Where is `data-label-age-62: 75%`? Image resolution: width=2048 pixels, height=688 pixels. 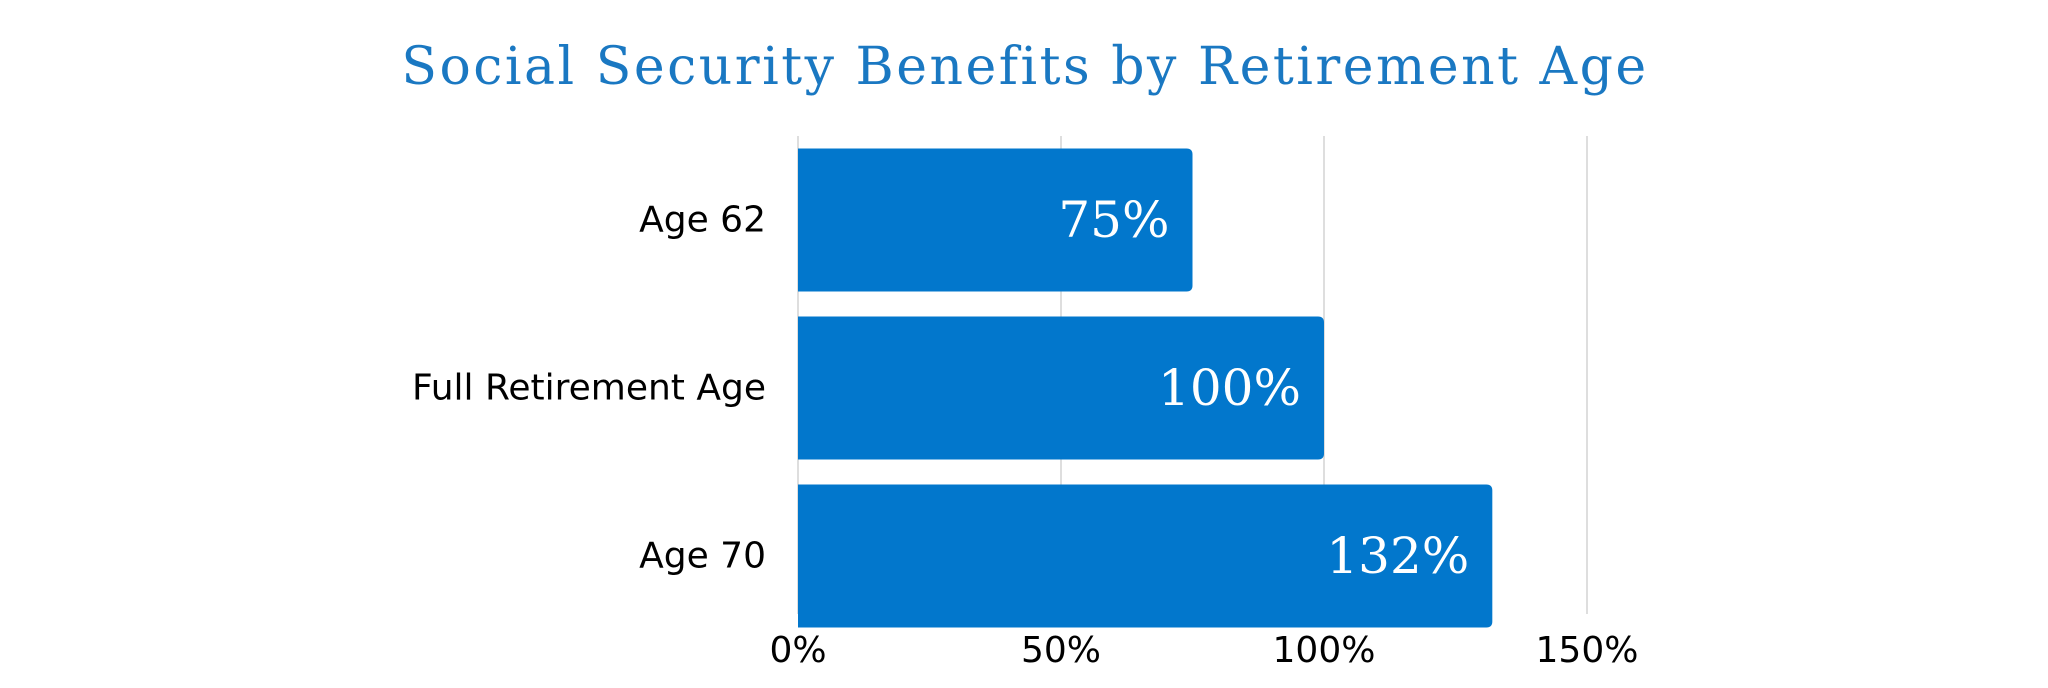 data-label-age-62: 75% is located at coordinates (1113, 220).